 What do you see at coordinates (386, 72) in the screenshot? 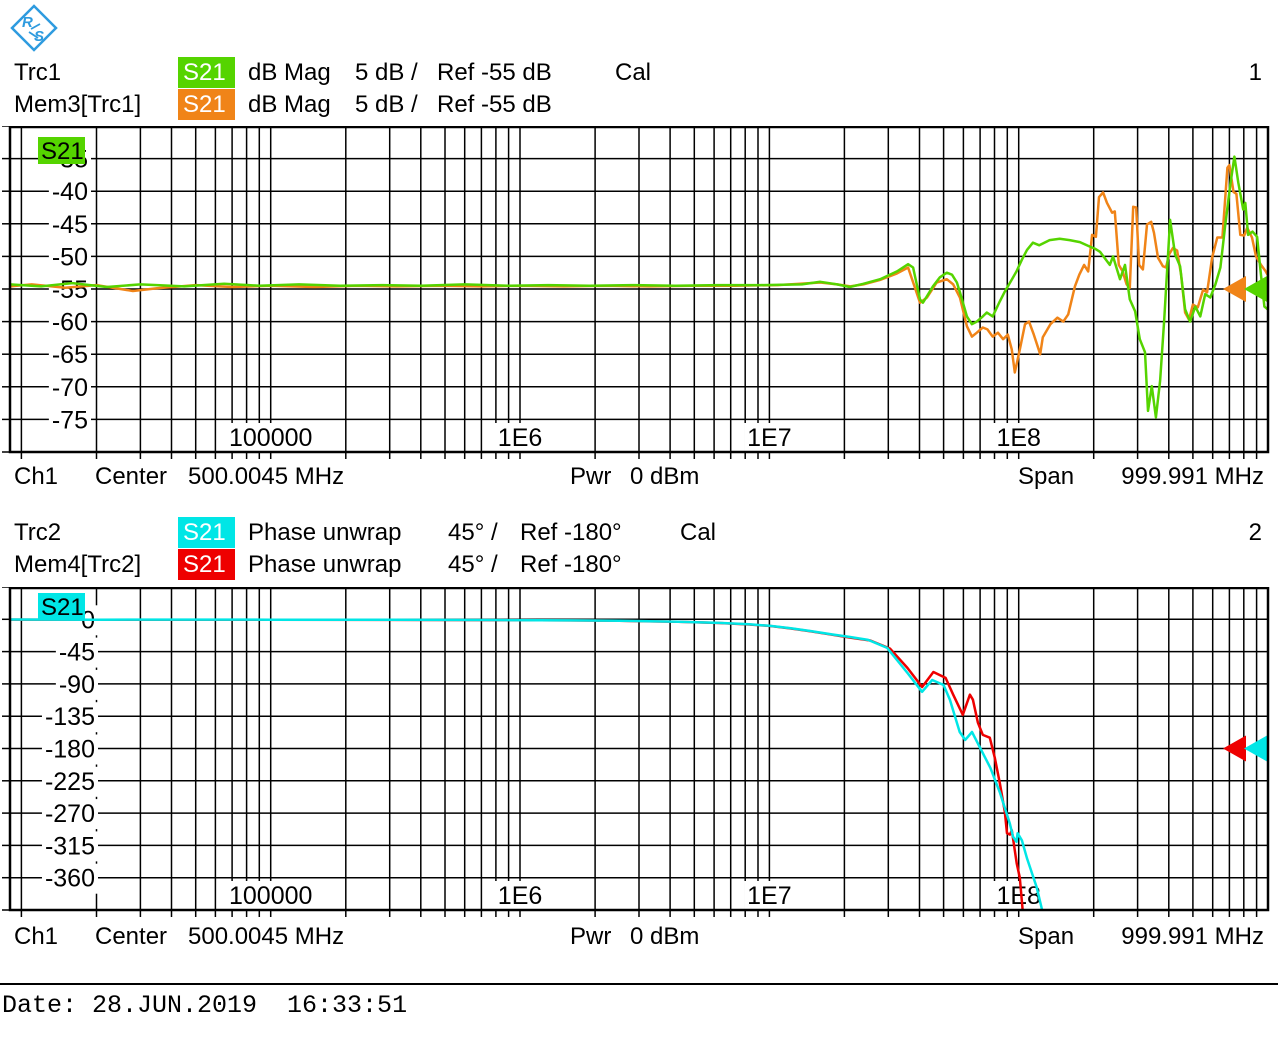
I see `trace1-scale: 5 dB /` at bounding box center [386, 72].